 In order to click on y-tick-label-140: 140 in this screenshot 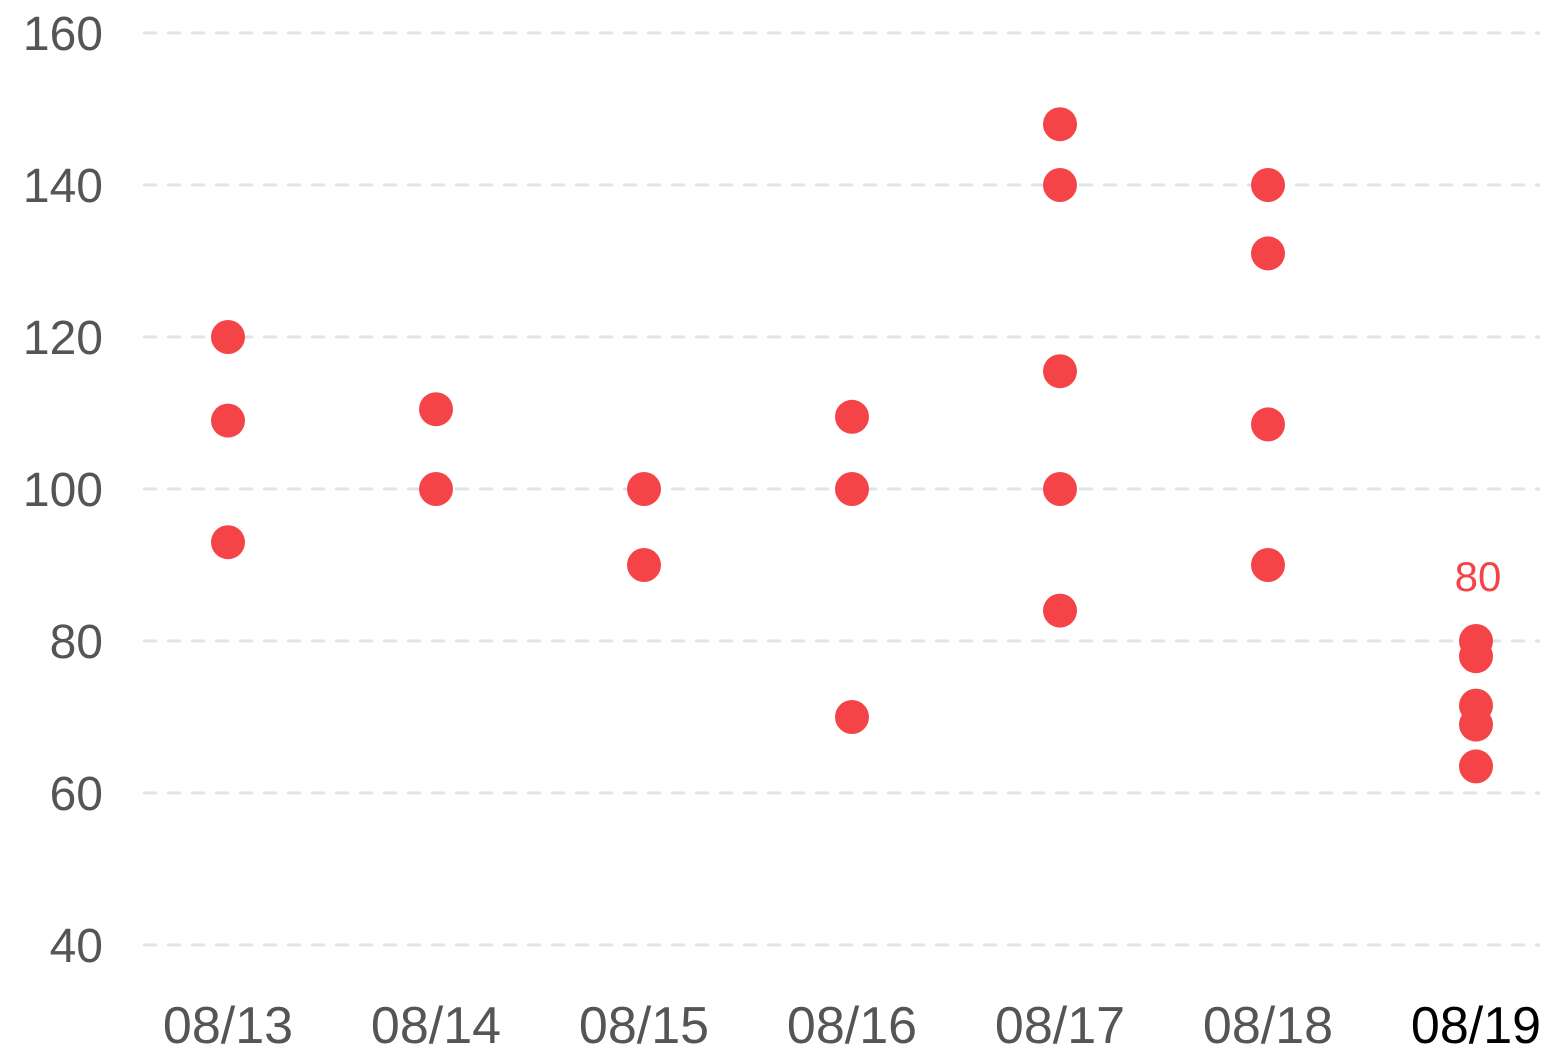, I will do `click(63, 186)`.